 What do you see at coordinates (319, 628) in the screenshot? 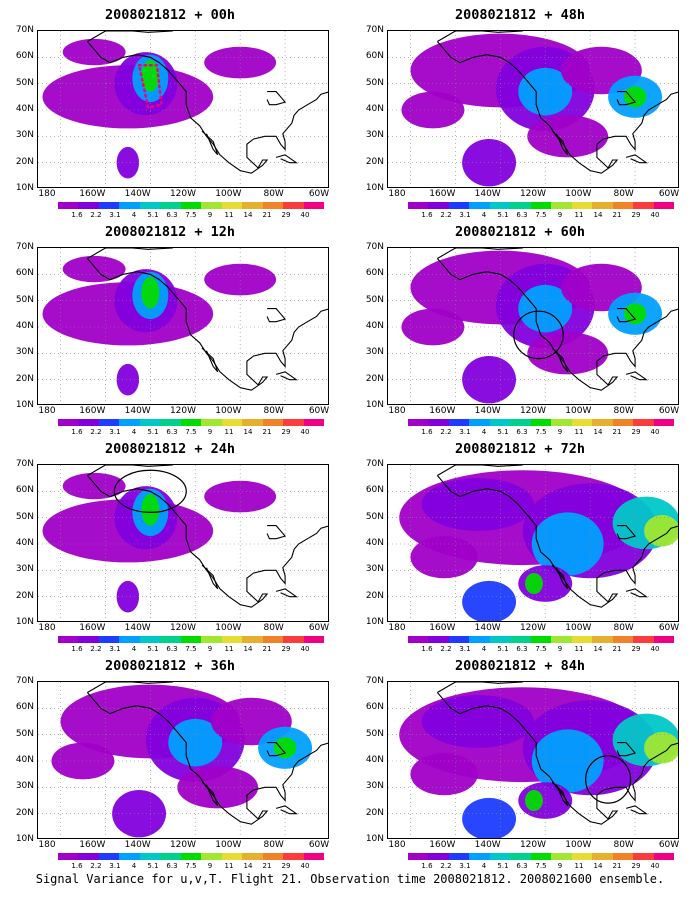
I see `longitude-label: 60W` at bounding box center [319, 628].